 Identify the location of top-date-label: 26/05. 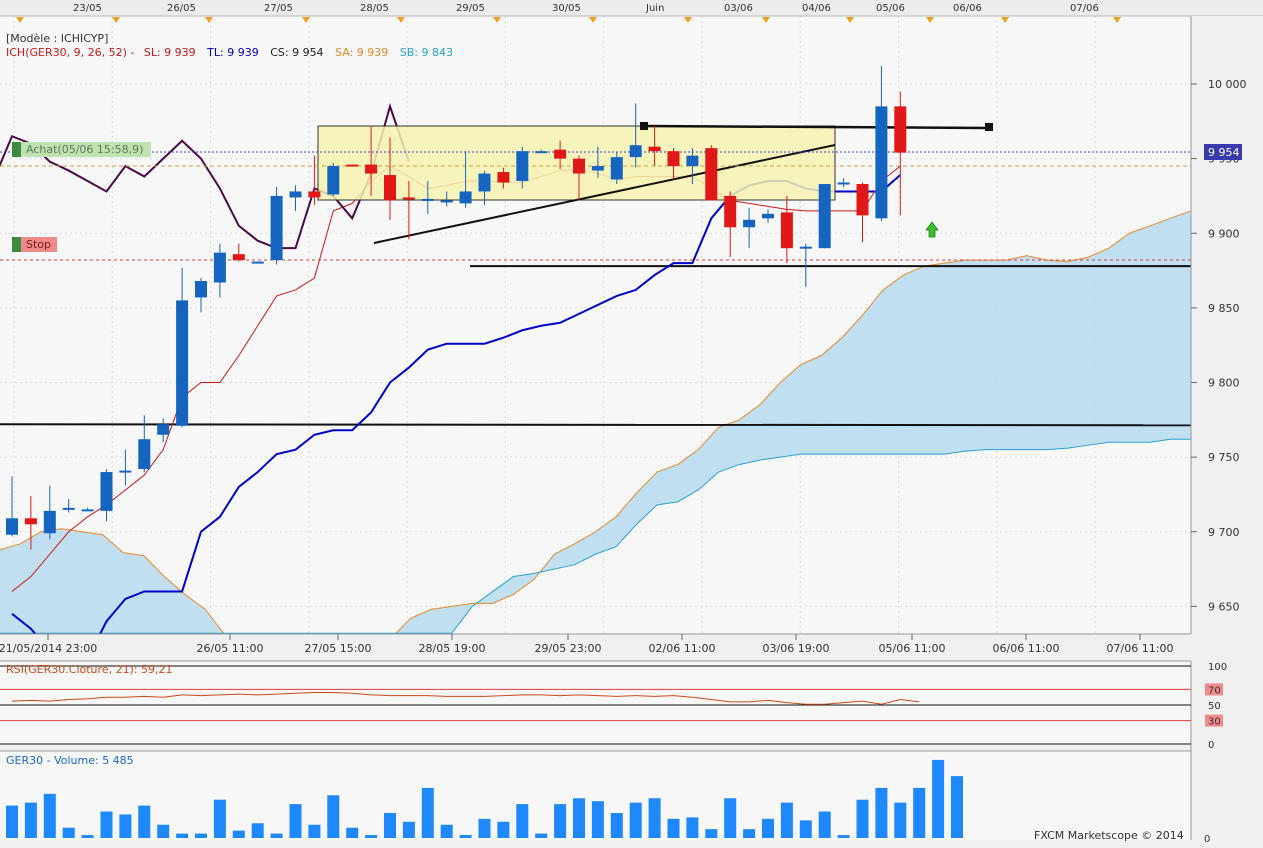
(181, 8).